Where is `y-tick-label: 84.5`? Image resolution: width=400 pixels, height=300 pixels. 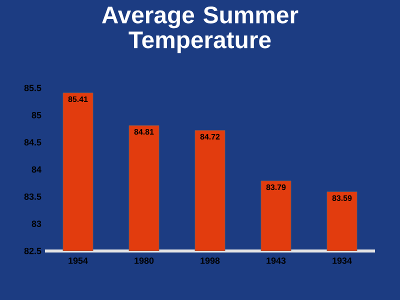 y-tick-label: 84.5 is located at coordinates (33, 142).